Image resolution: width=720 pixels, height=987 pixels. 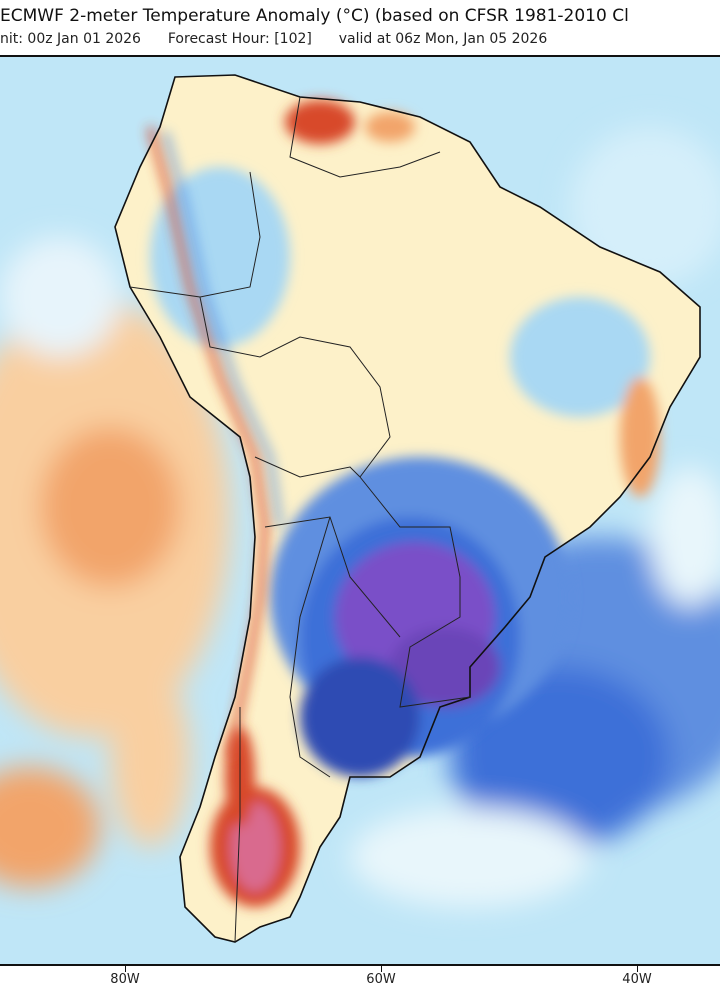 I want to click on tick-40w, so click(x=637, y=969).